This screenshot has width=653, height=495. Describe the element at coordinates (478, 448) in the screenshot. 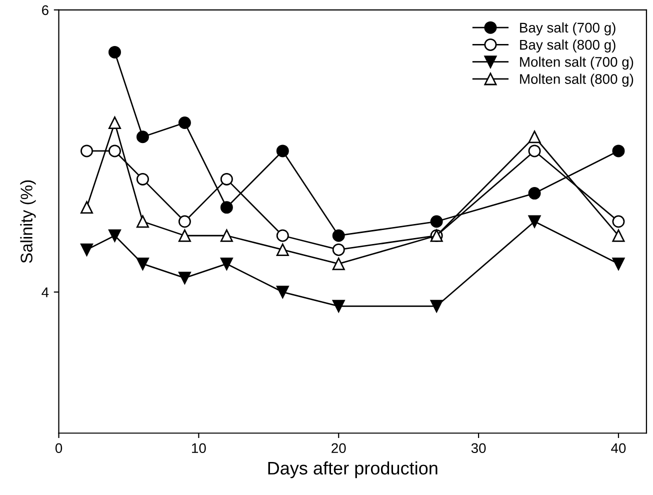

I see `x-tick-label: 30` at that location.